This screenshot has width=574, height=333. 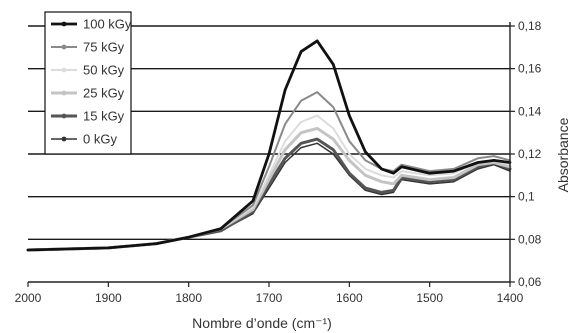 I want to click on y-tick-label: 0,12, so click(x=530, y=154).